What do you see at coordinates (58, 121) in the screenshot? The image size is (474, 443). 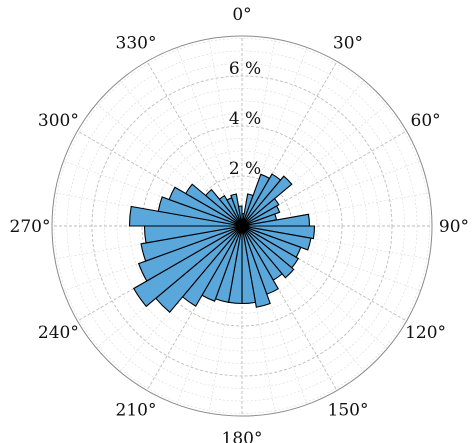 I see `angle-tick-label-300: 300°` at bounding box center [58, 121].